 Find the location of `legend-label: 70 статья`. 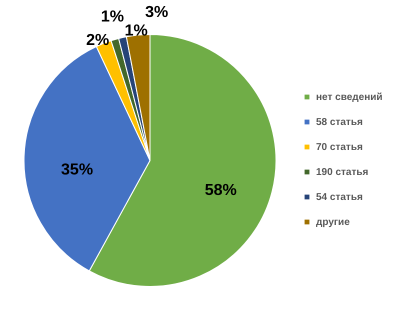

legend-label: 70 статья is located at coordinates (339, 147).